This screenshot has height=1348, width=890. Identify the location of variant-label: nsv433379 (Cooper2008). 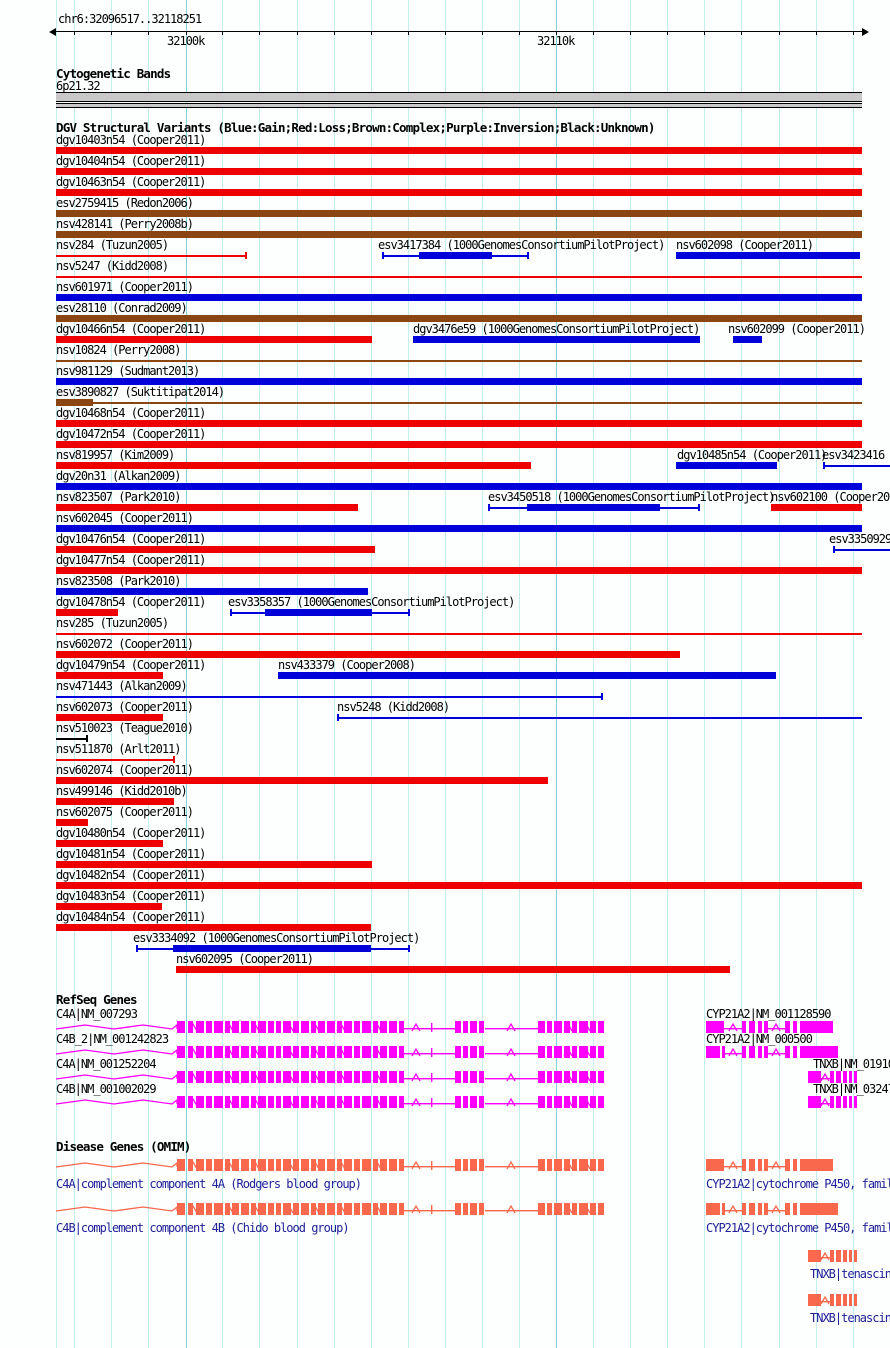
(347, 665).